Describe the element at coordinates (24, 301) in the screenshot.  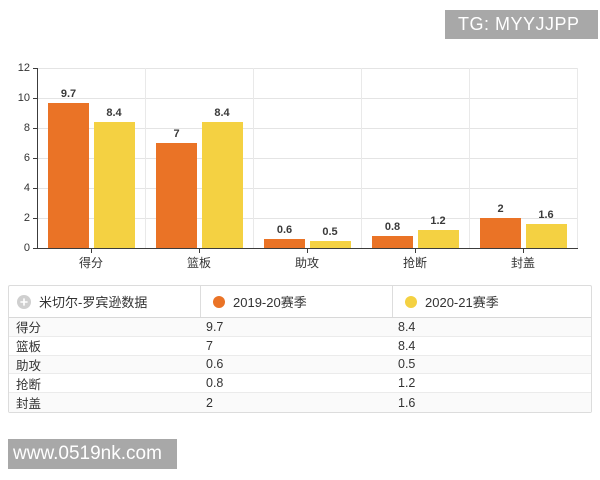
I see `plus-circle-icon` at that location.